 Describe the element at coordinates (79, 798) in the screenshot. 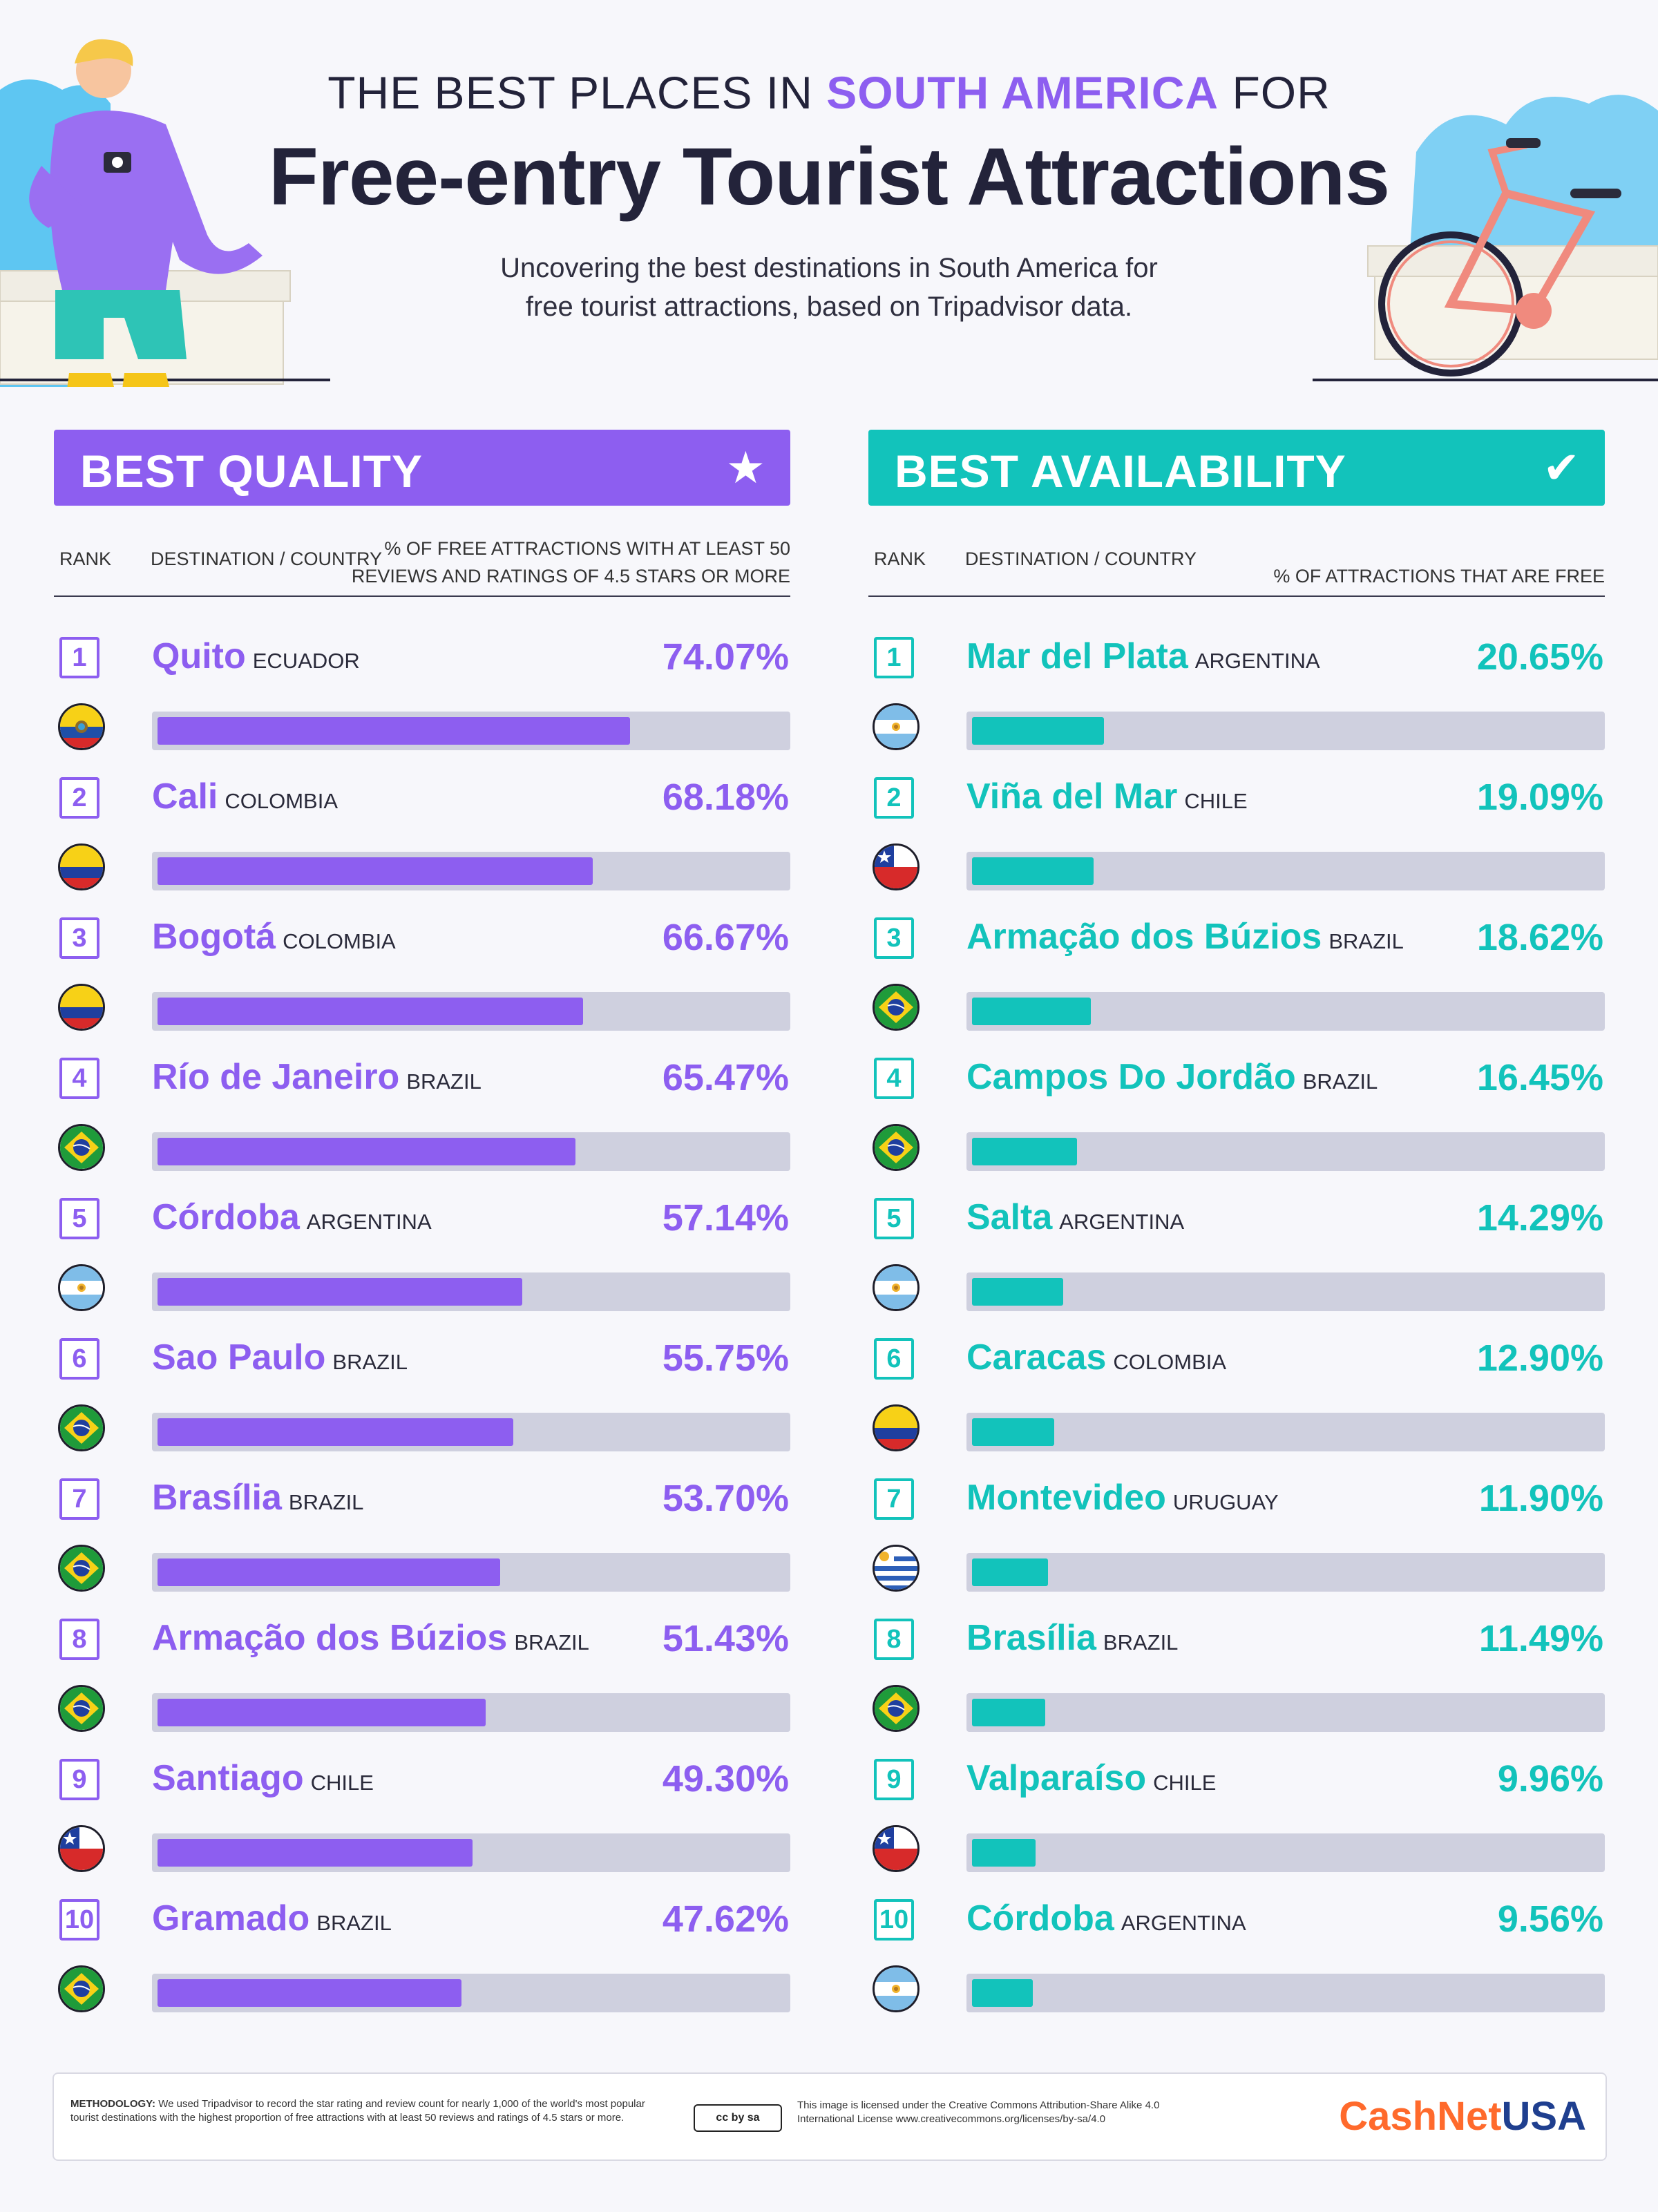

I see `rank-badge: 2` at that location.